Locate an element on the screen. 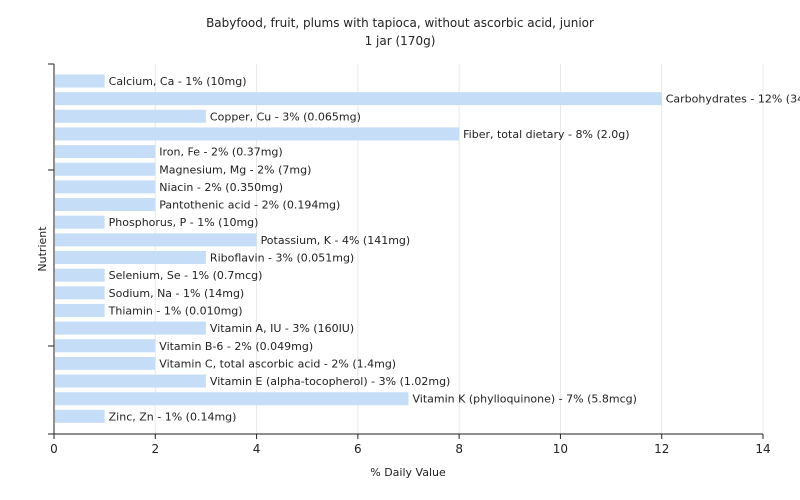 The width and height of the screenshot is (800, 500). bar-label: Selenium, Se - 1% (0.7mcg) is located at coordinates (186, 275).